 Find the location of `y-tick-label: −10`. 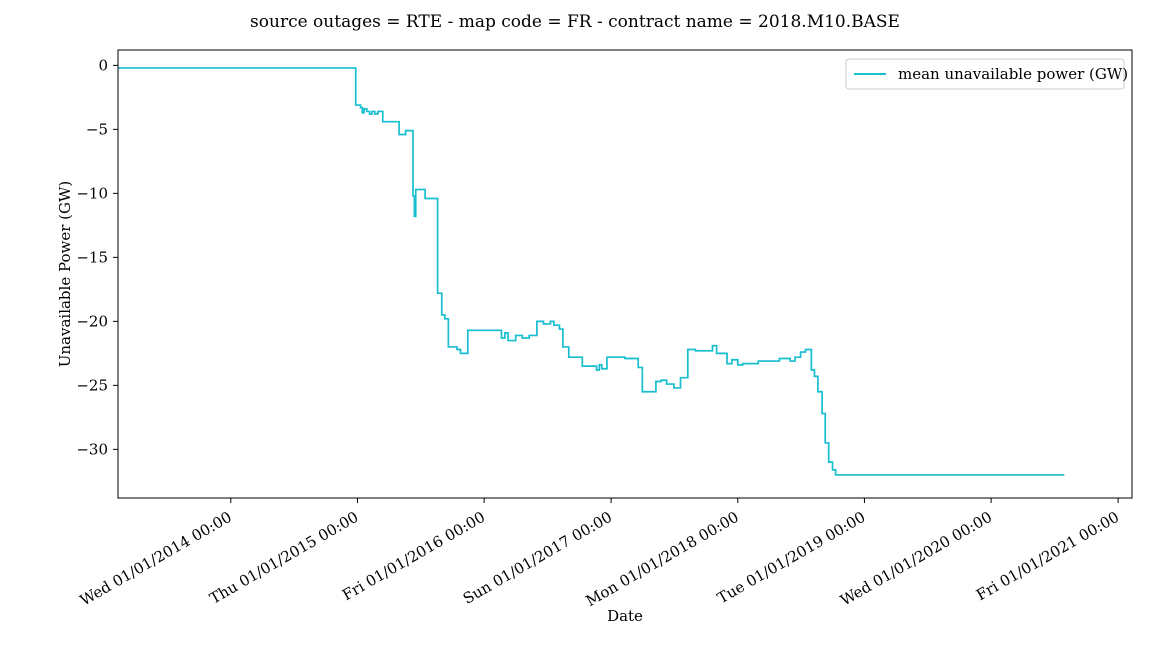

y-tick-label: −10 is located at coordinates (92, 193).